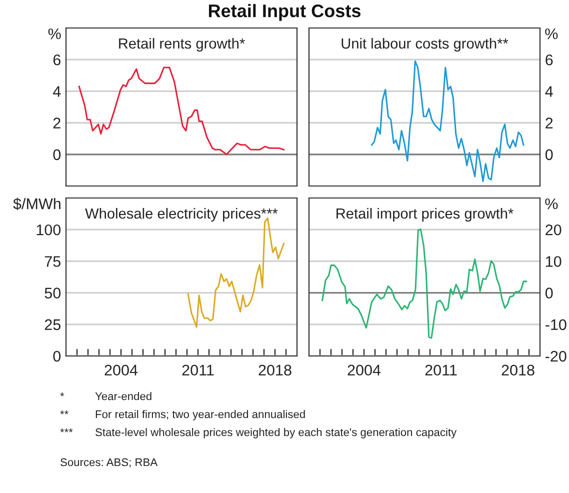 The width and height of the screenshot is (569, 493). I want to click on source-note: Sources: ABS; RBA, so click(109, 463).